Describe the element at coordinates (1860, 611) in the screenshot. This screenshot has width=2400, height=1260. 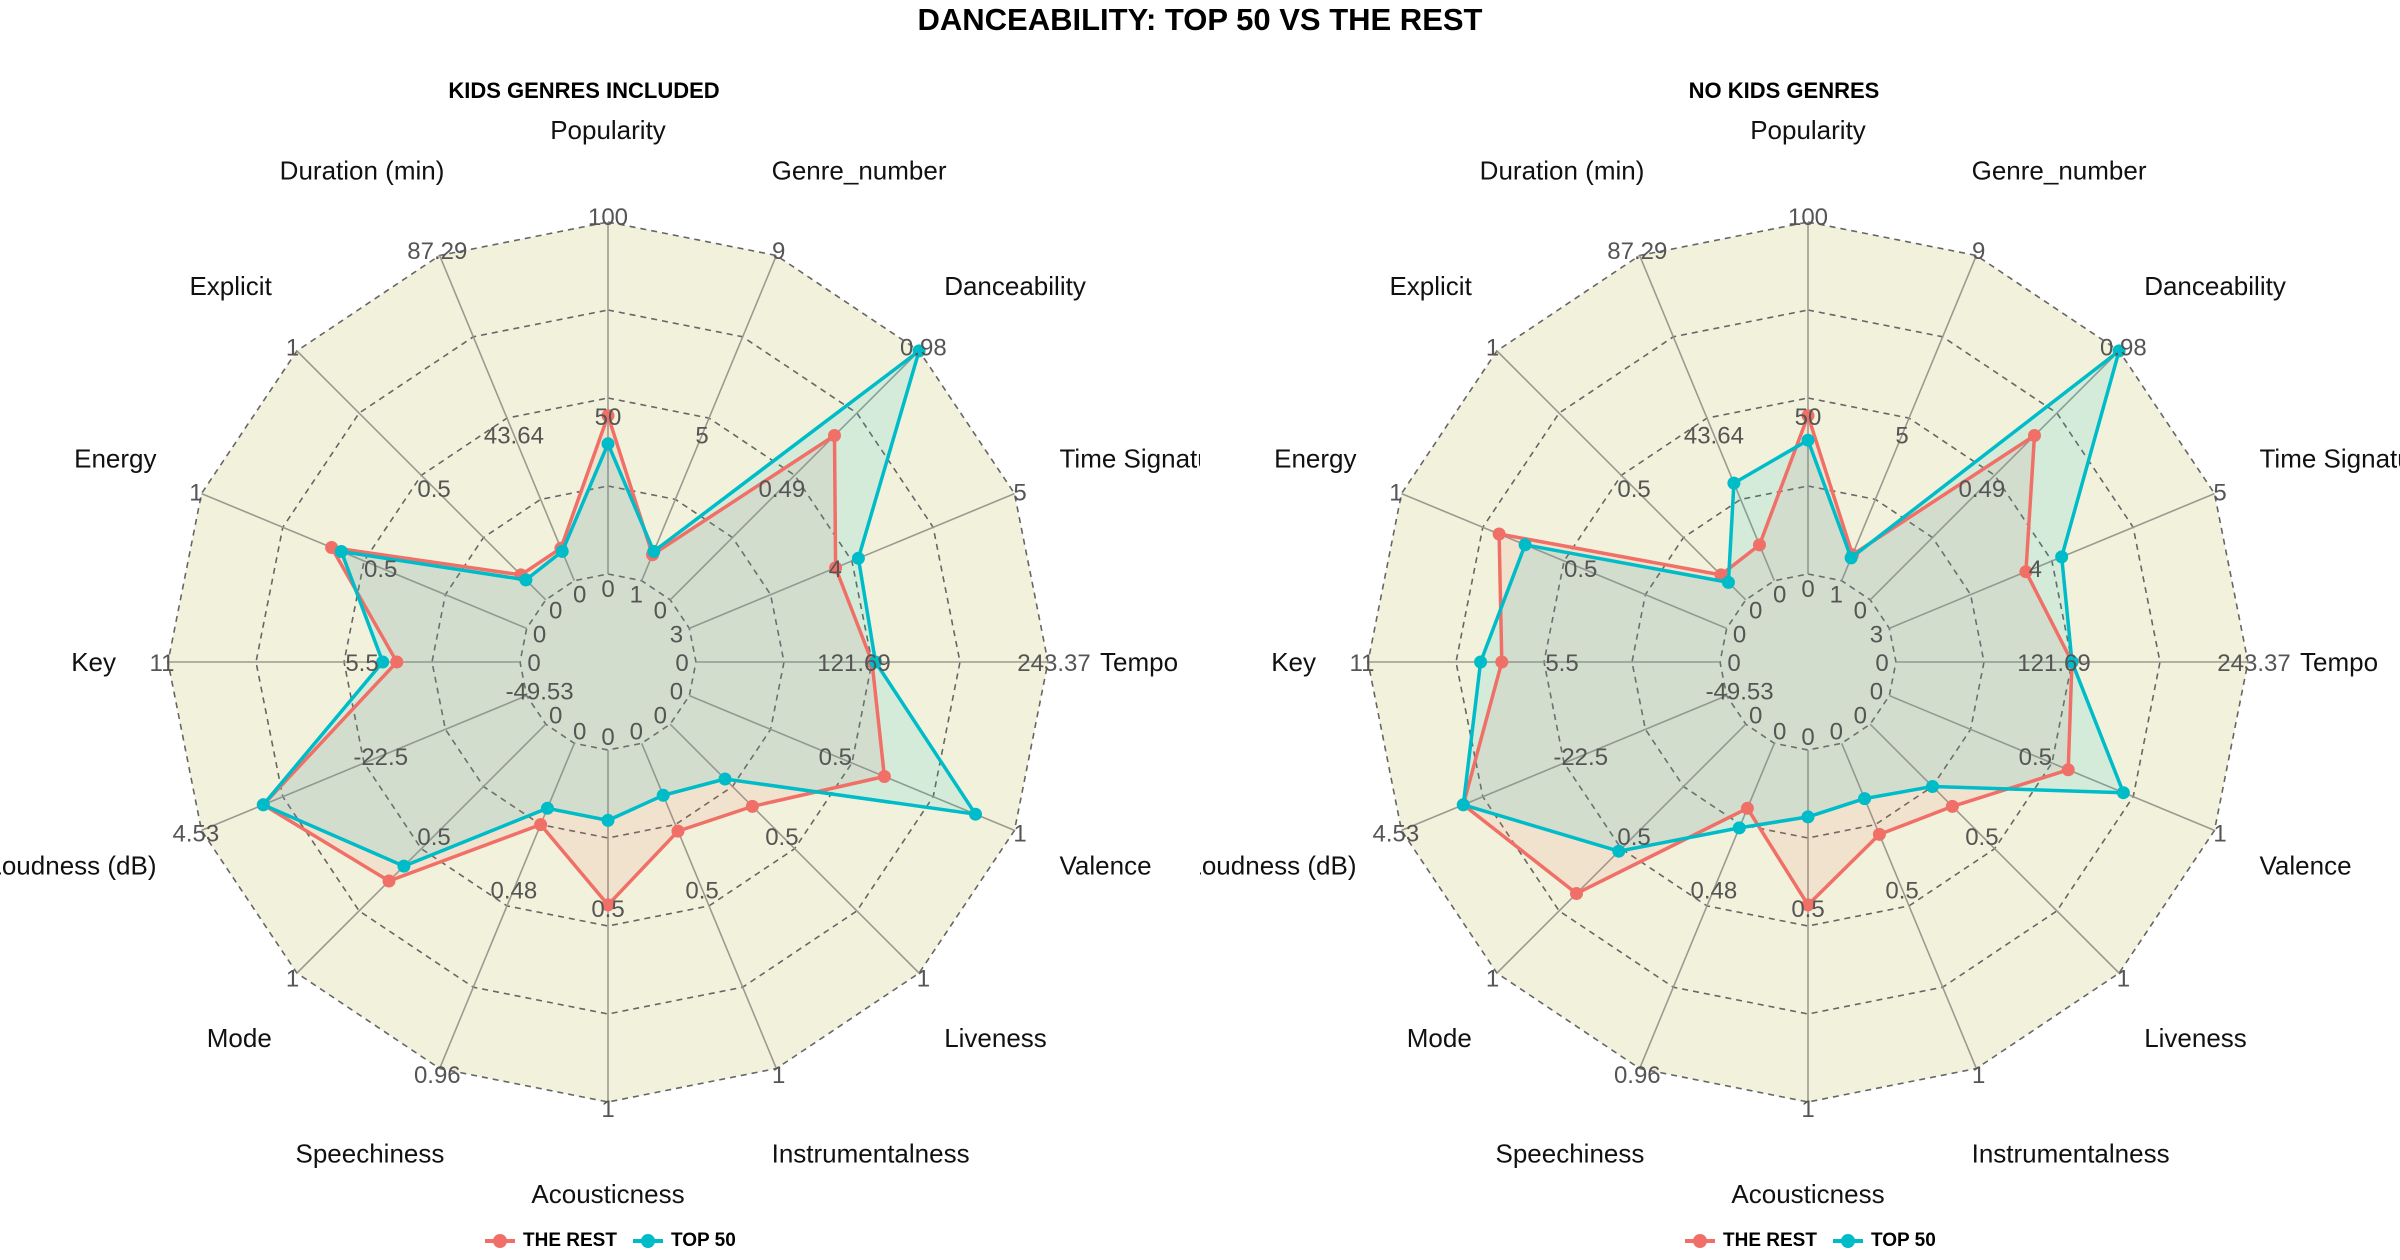
I see `tick-label-min-danceability: 0` at that location.